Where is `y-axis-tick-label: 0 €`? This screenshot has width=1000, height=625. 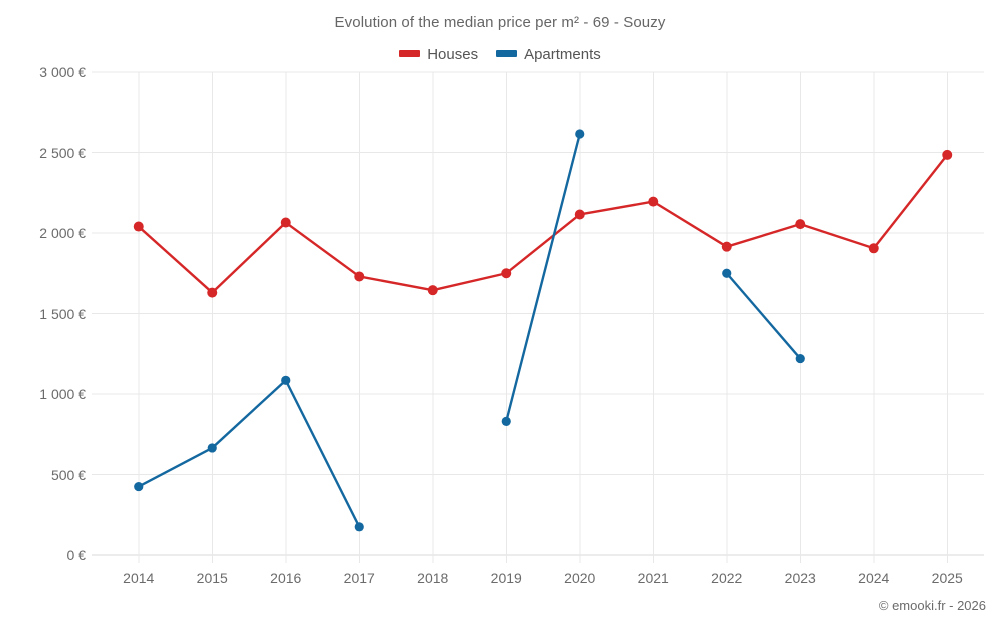 y-axis-tick-label: 0 € is located at coordinates (76, 555).